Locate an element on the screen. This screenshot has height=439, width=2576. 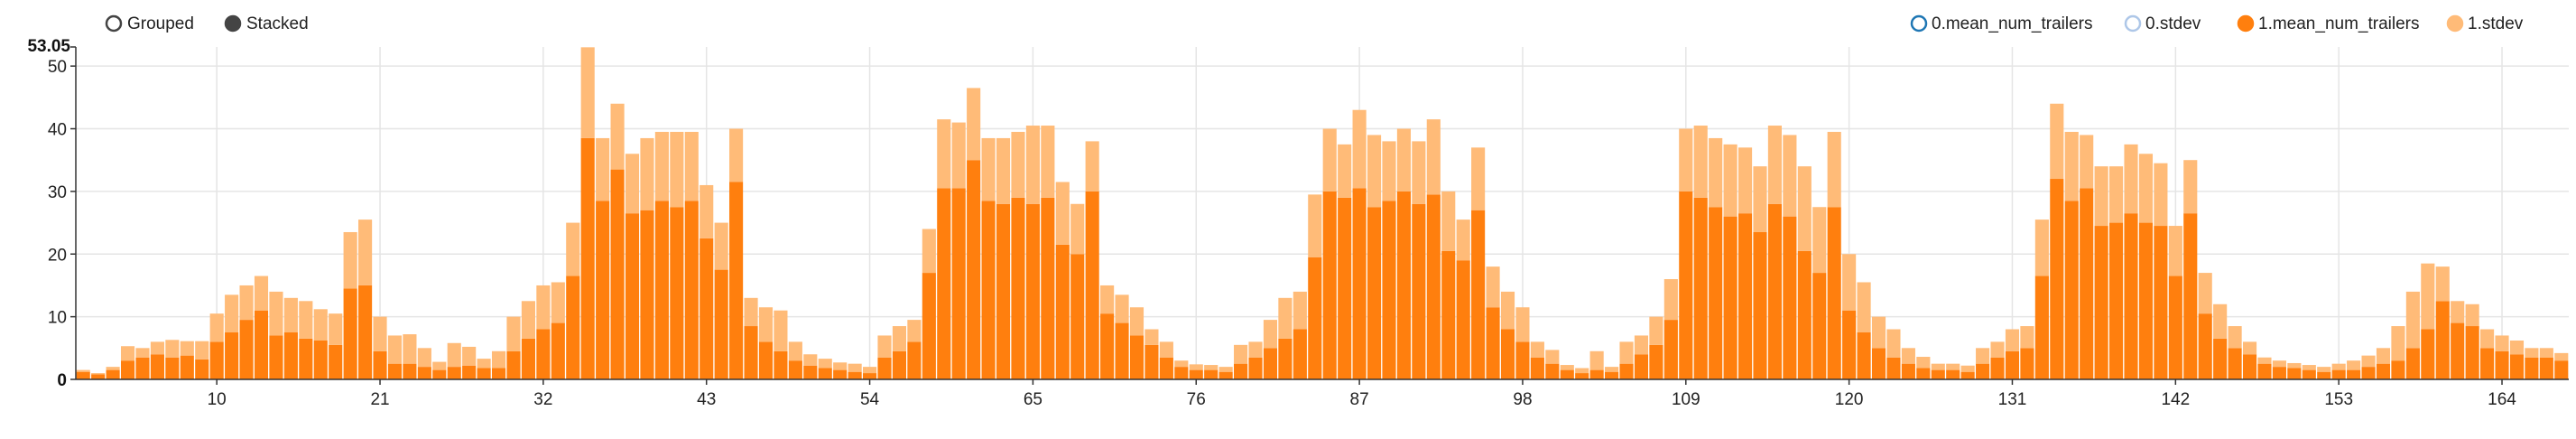
control-radio-icon is located at coordinates (233, 23).